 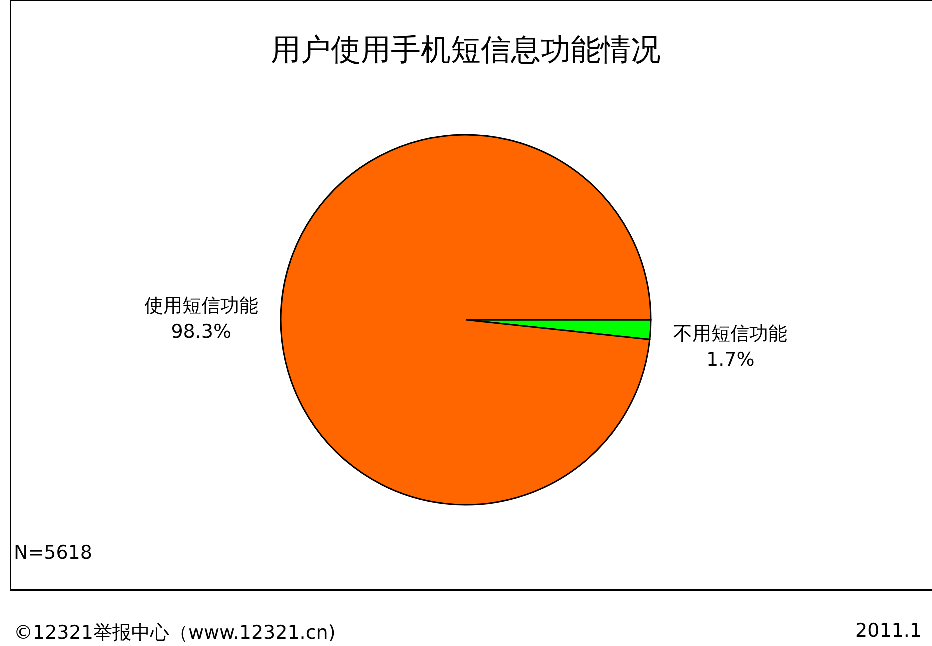 What do you see at coordinates (731, 334) in the screenshot?
I see `slice-label: 不用短信功能` at bounding box center [731, 334].